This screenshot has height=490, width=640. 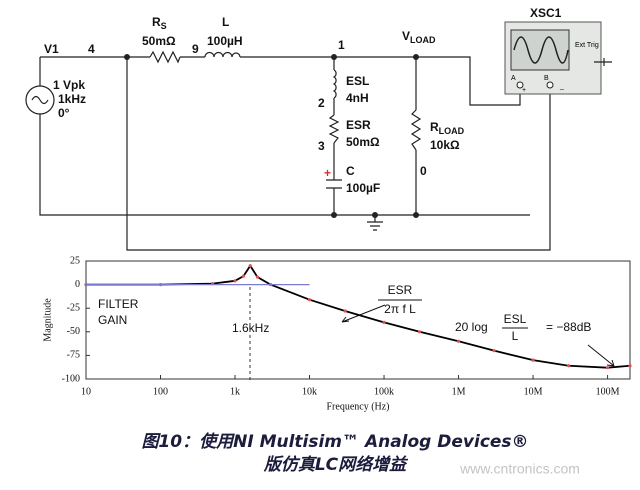 I want to click on label: B, so click(x=546, y=78).